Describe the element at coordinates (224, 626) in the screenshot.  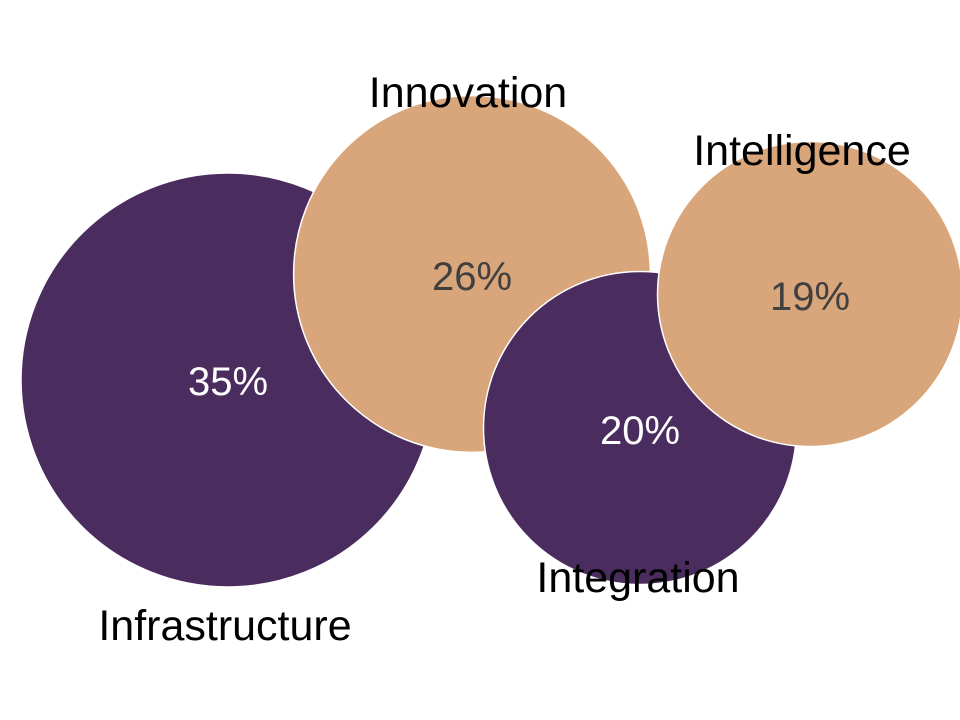
I see `category-label-infrastructure: Infrastructure` at that location.